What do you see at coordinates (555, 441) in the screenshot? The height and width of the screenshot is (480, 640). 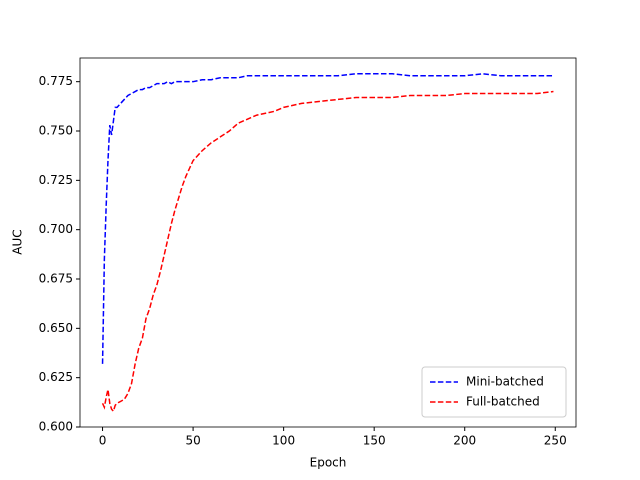 I see `x-tick-label: 250` at bounding box center [555, 441].